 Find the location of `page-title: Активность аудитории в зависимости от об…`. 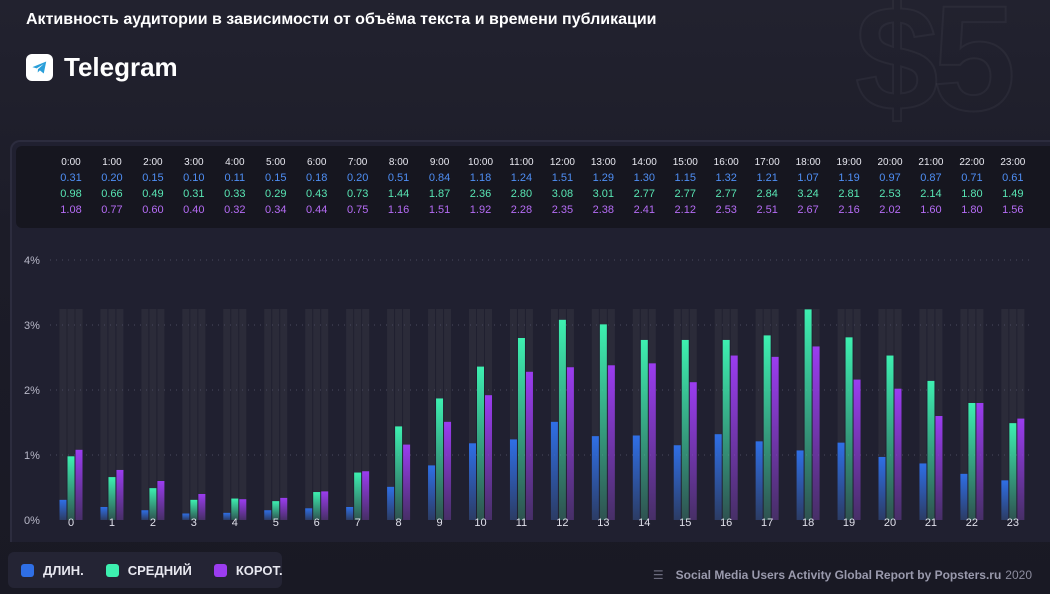

page-title: Активность аудитории в зависимости от об… is located at coordinates (341, 19).